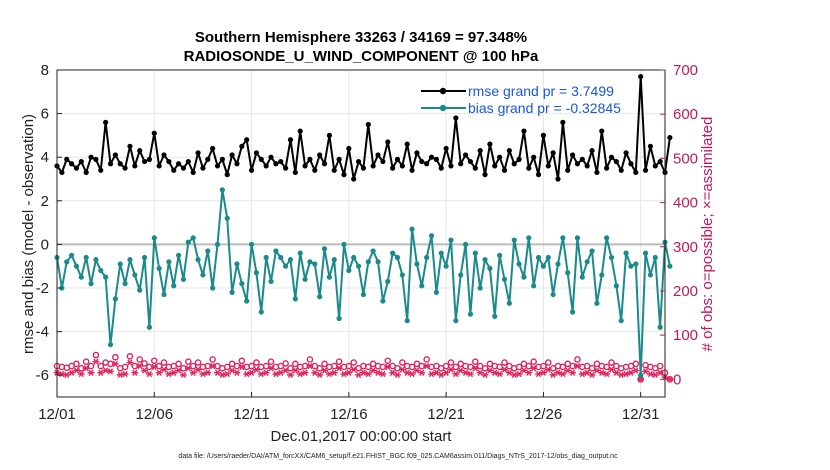 This screenshot has width=830, height=470. What do you see at coordinates (42, 332) in the screenshot?
I see `y-tick-label: -4` at bounding box center [42, 332].